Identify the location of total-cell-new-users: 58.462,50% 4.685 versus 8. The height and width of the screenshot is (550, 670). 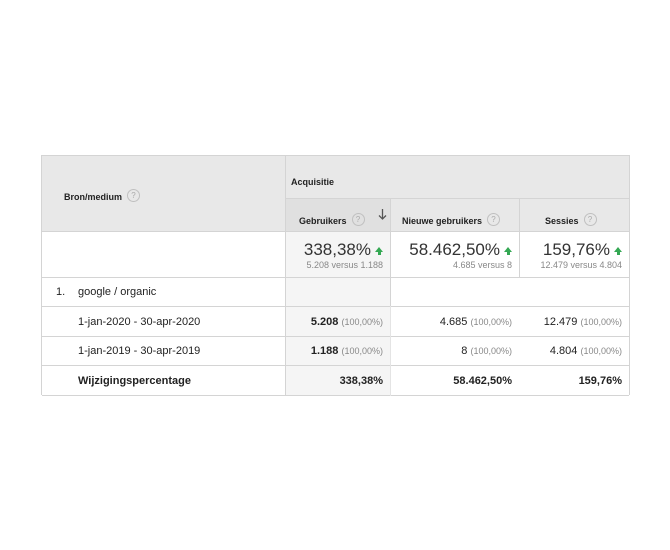
(454, 254).